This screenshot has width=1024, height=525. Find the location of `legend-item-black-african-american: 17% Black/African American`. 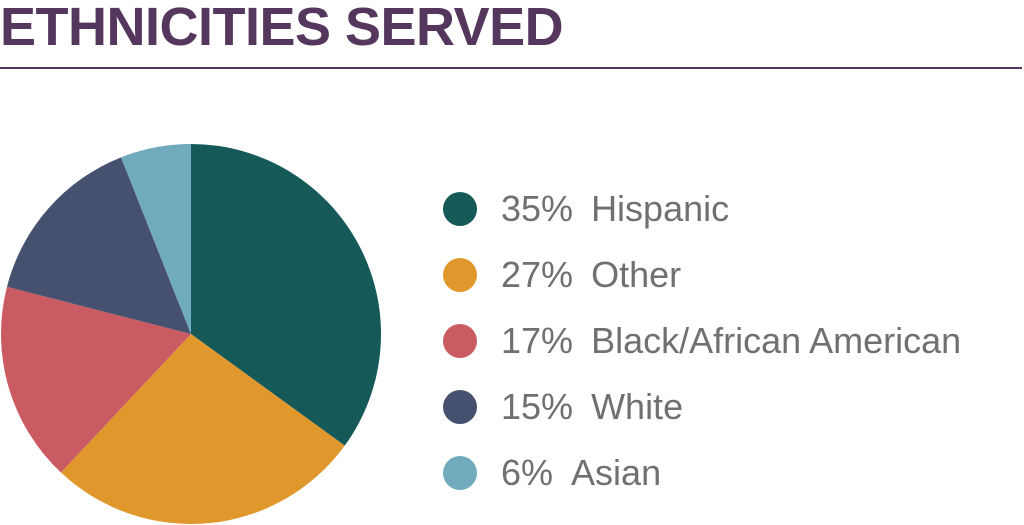

legend-item-black-african-american: 17% Black/African American is located at coordinates (733, 341).